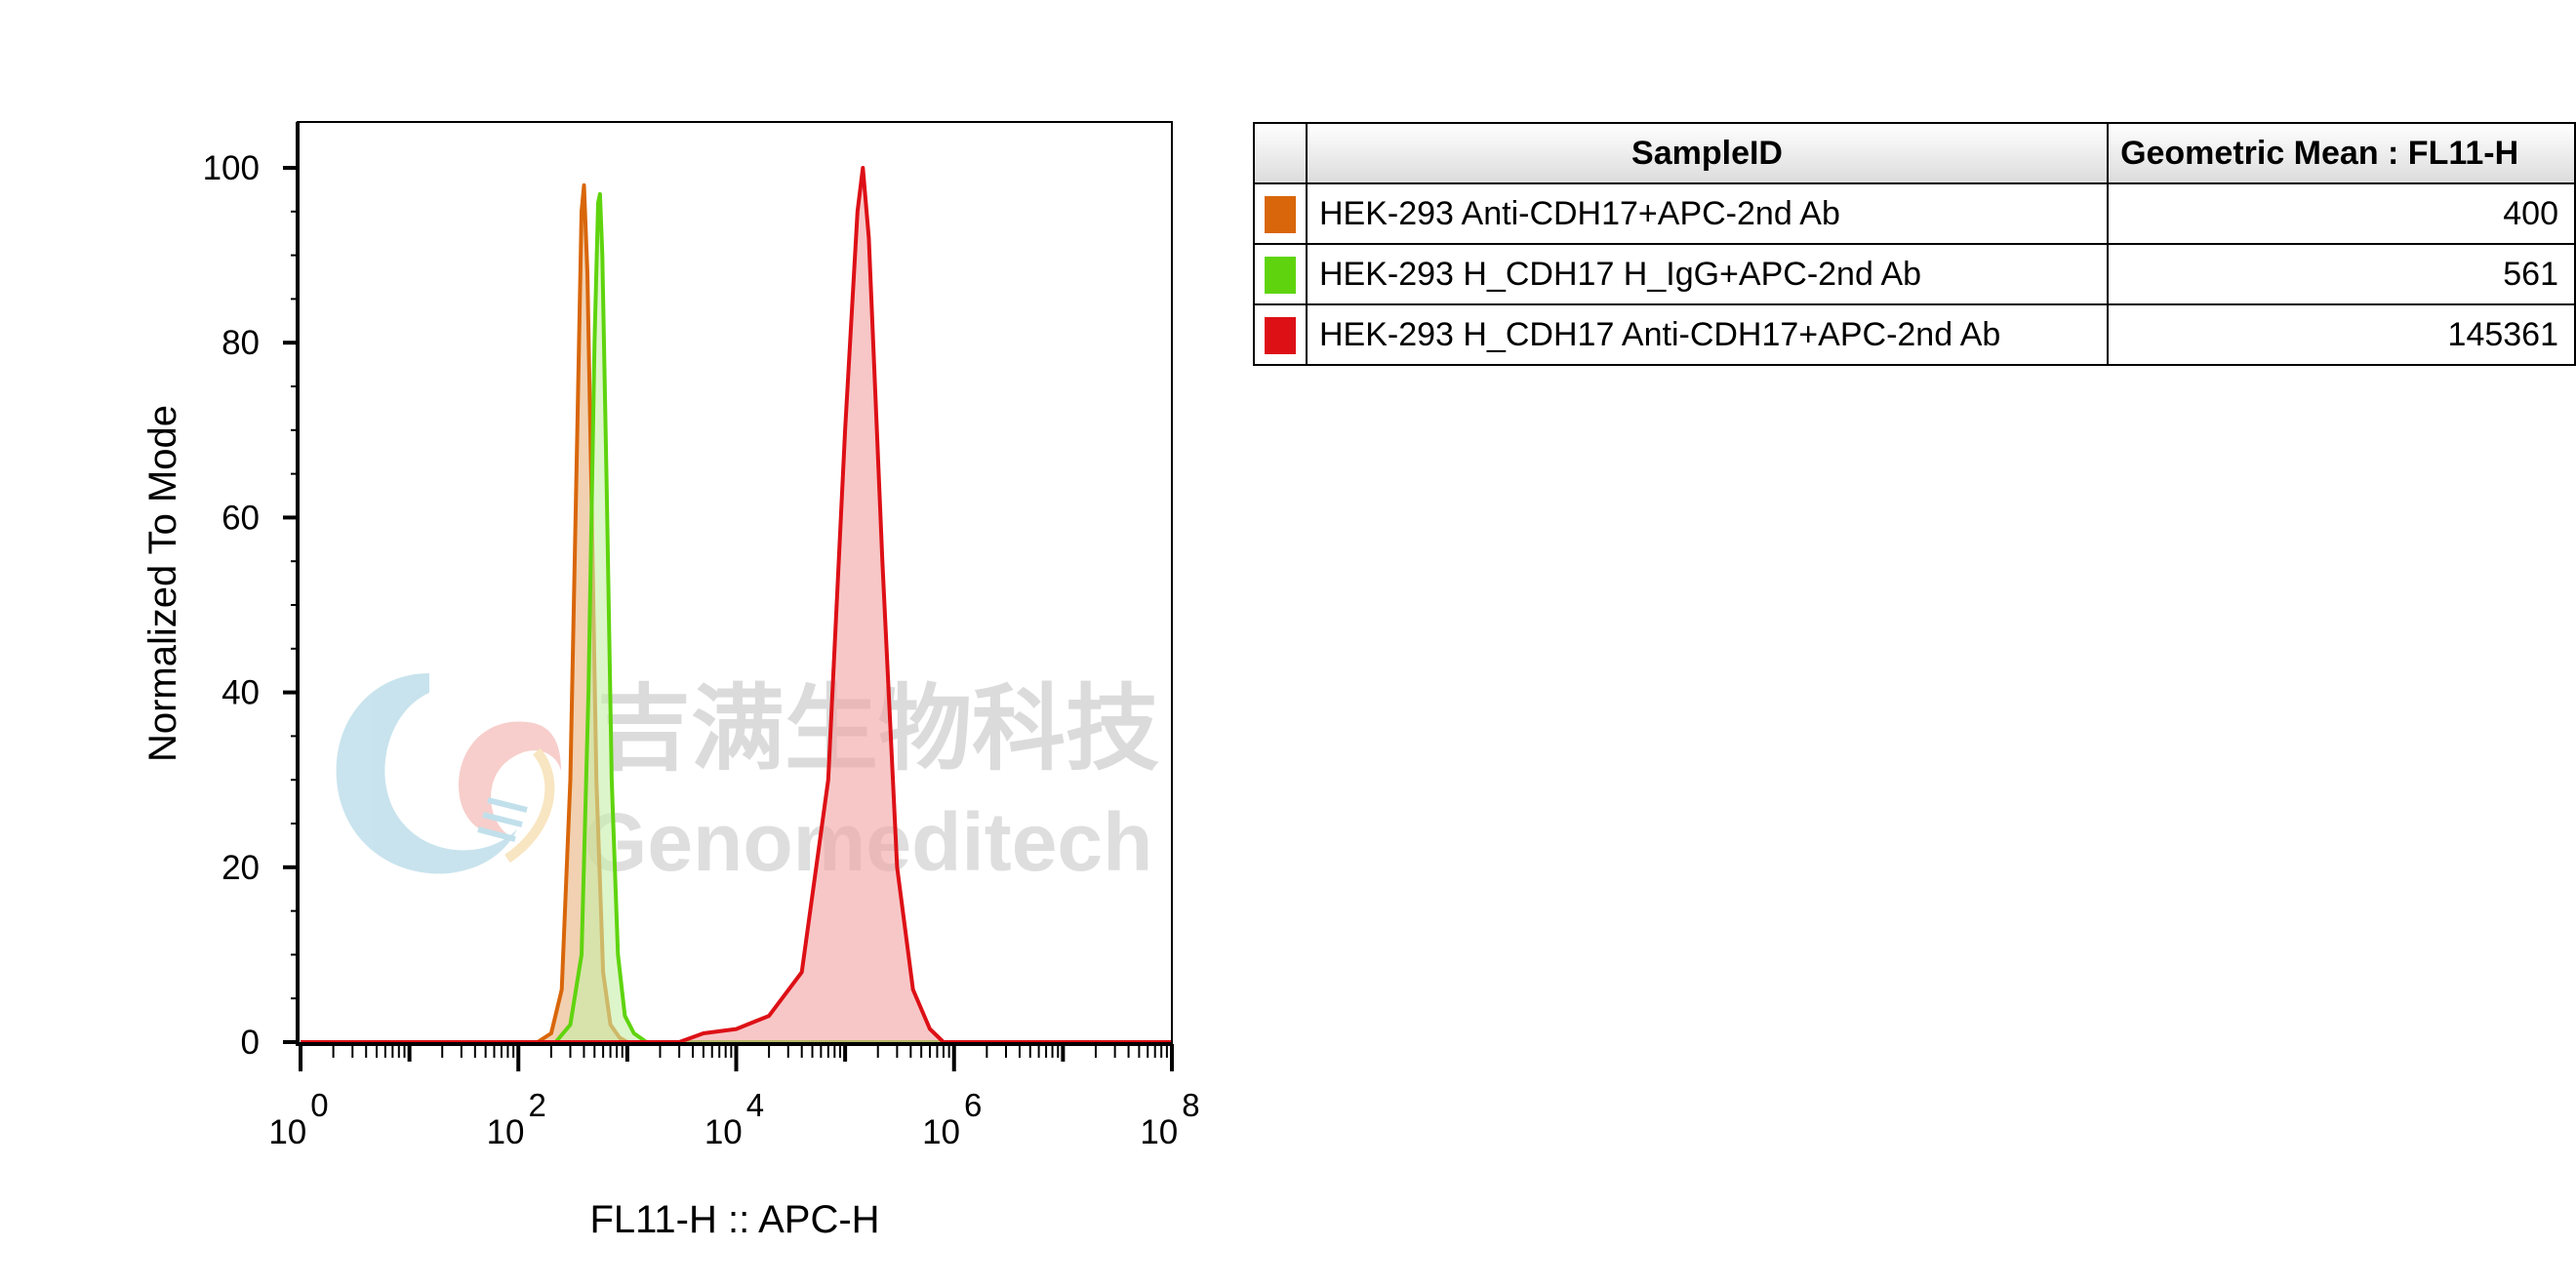 Image resolution: width=2576 pixels, height=1288 pixels. I want to click on y-axis-ticks, so click(290, 605).